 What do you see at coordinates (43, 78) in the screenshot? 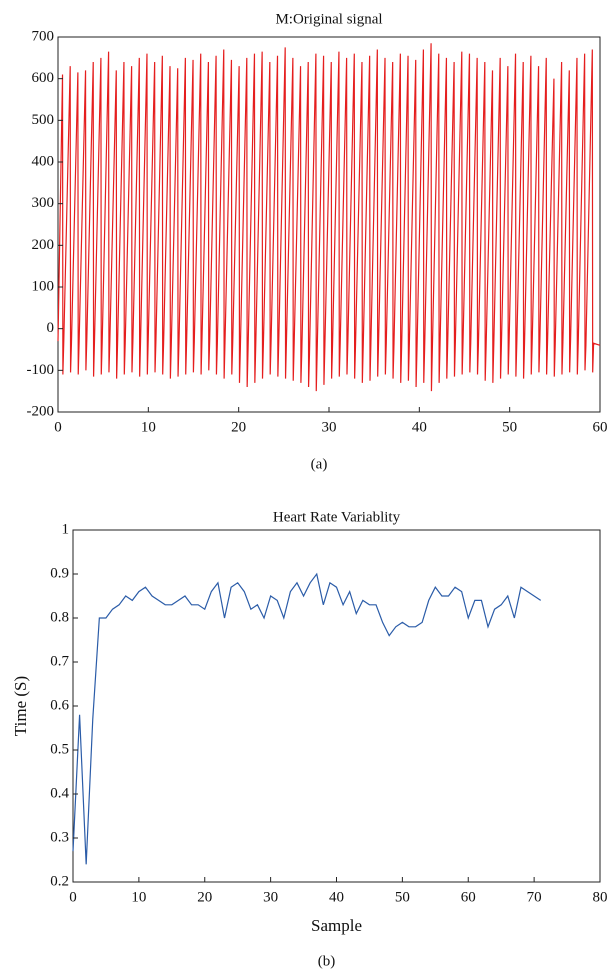
I see `y-tick-label: 600` at bounding box center [43, 78].